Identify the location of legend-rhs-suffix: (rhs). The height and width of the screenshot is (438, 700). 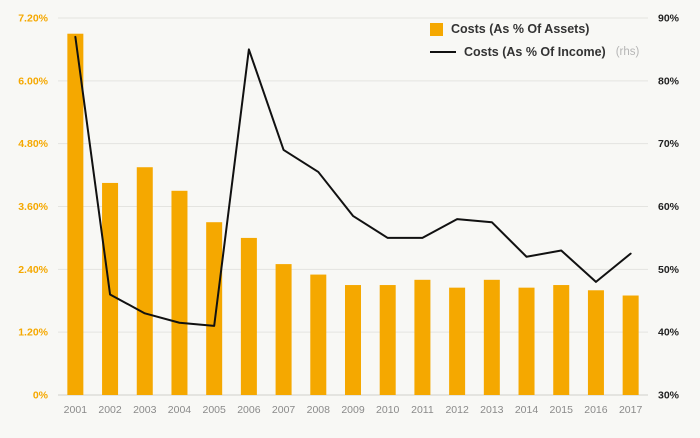
(627, 52).